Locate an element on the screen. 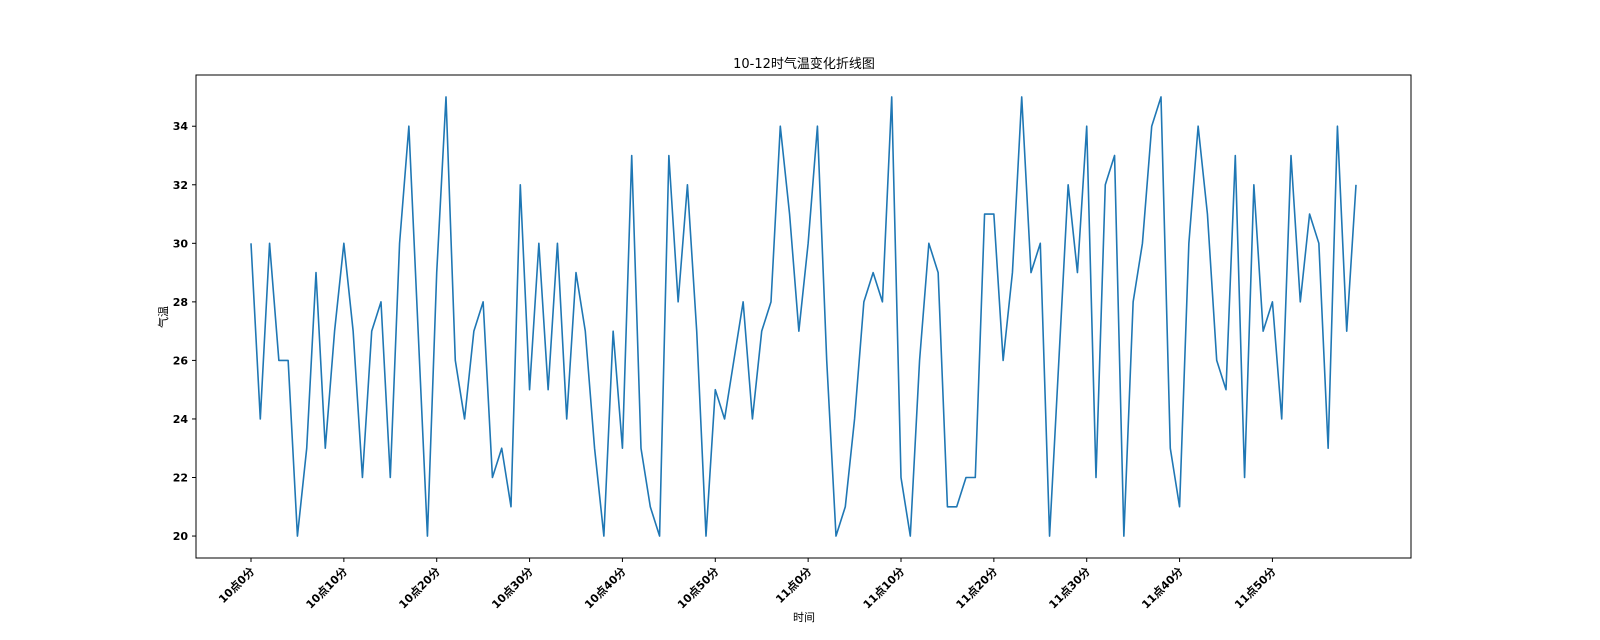 The image size is (1600, 640). y-tick-label: 20 is located at coordinates (181, 536).